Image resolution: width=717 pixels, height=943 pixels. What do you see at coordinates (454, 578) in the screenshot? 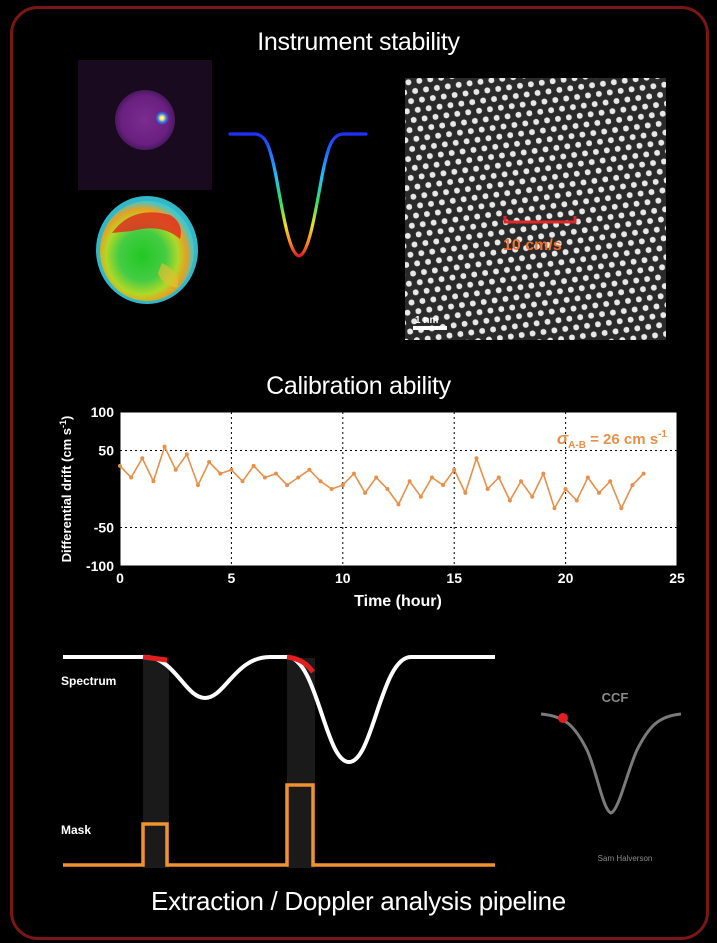
I see `x-tick-label: 15` at bounding box center [454, 578].